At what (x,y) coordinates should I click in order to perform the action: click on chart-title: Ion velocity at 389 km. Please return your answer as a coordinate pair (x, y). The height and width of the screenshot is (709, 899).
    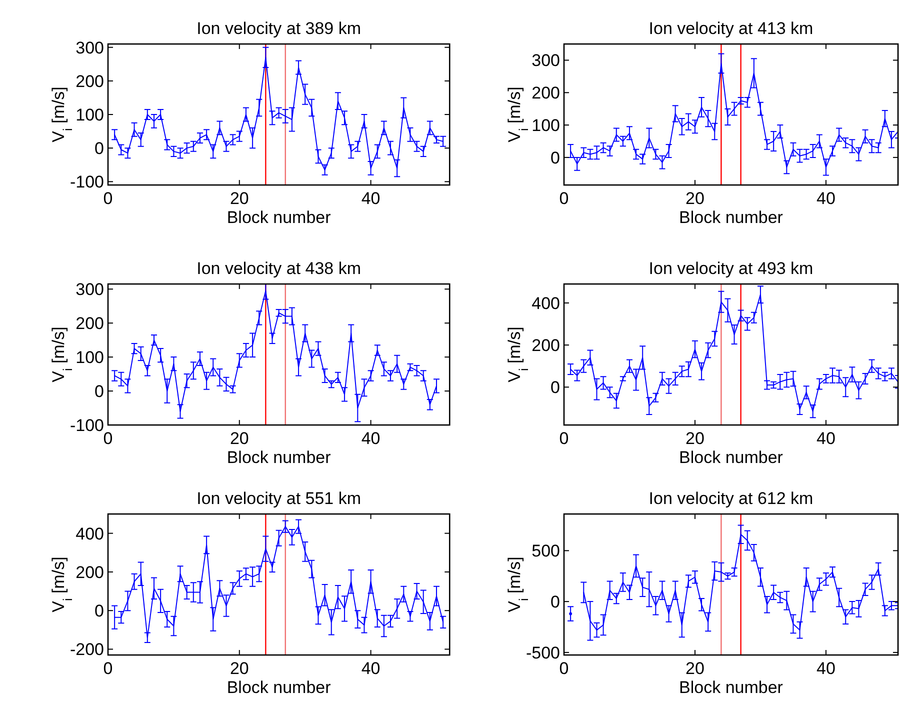
    Looking at the image, I should click on (279, 28).